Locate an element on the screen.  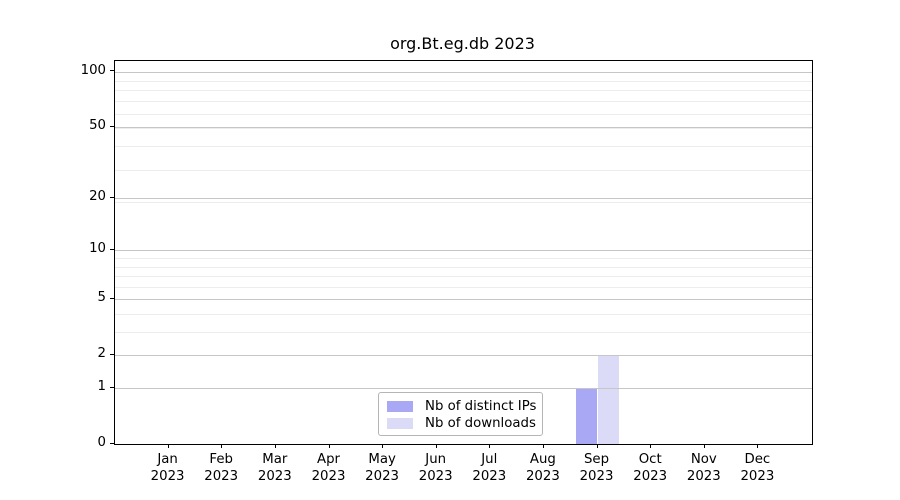
y-tick-label: 20 is located at coordinates (97, 197).